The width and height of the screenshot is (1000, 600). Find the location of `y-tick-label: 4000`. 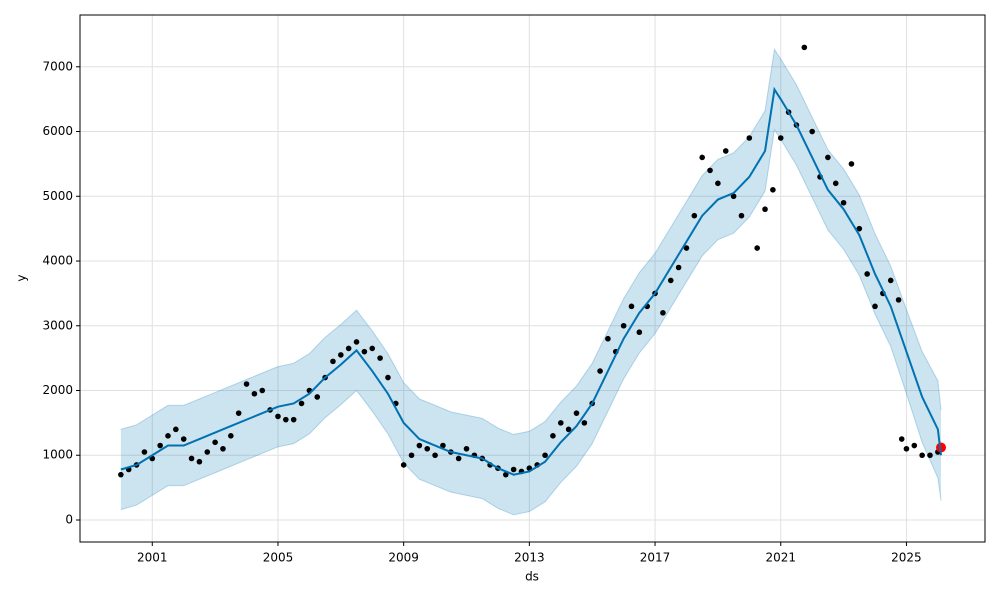

y-tick-label: 4000 is located at coordinates (57, 261).